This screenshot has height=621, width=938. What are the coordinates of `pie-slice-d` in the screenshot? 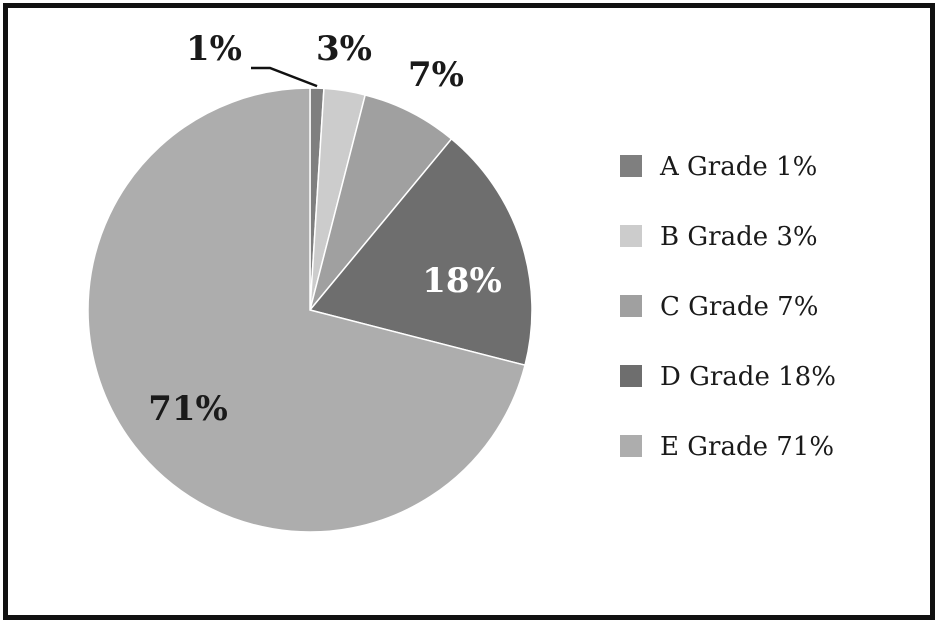 It's located at (420, 252).